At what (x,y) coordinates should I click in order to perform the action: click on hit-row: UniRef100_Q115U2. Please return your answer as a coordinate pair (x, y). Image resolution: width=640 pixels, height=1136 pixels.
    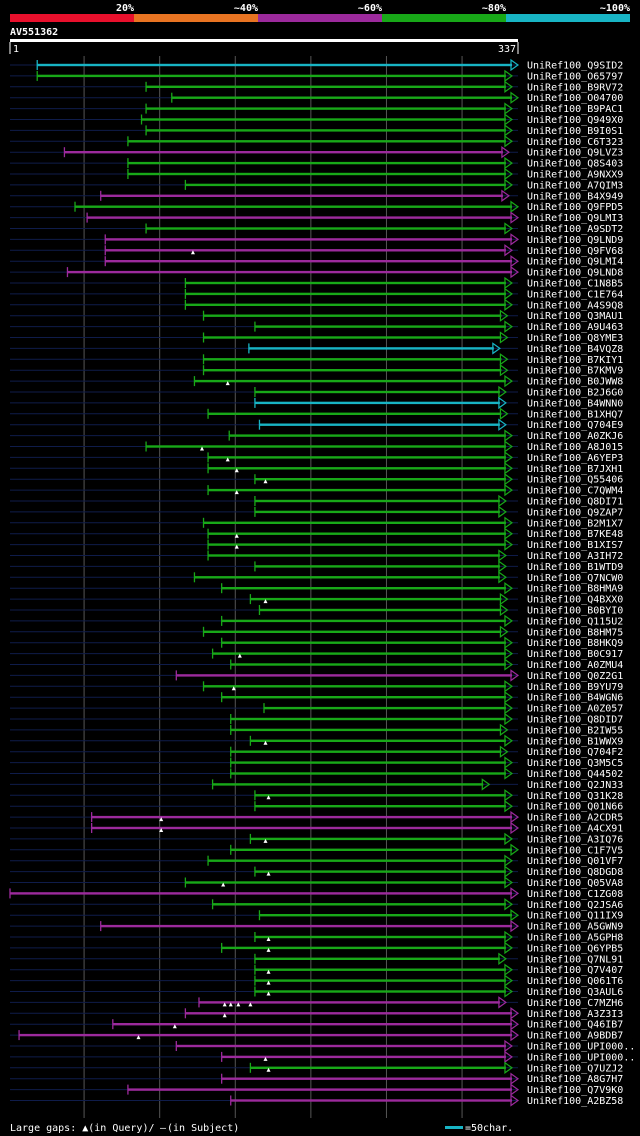
    Looking at the image, I should click on (316, 620).